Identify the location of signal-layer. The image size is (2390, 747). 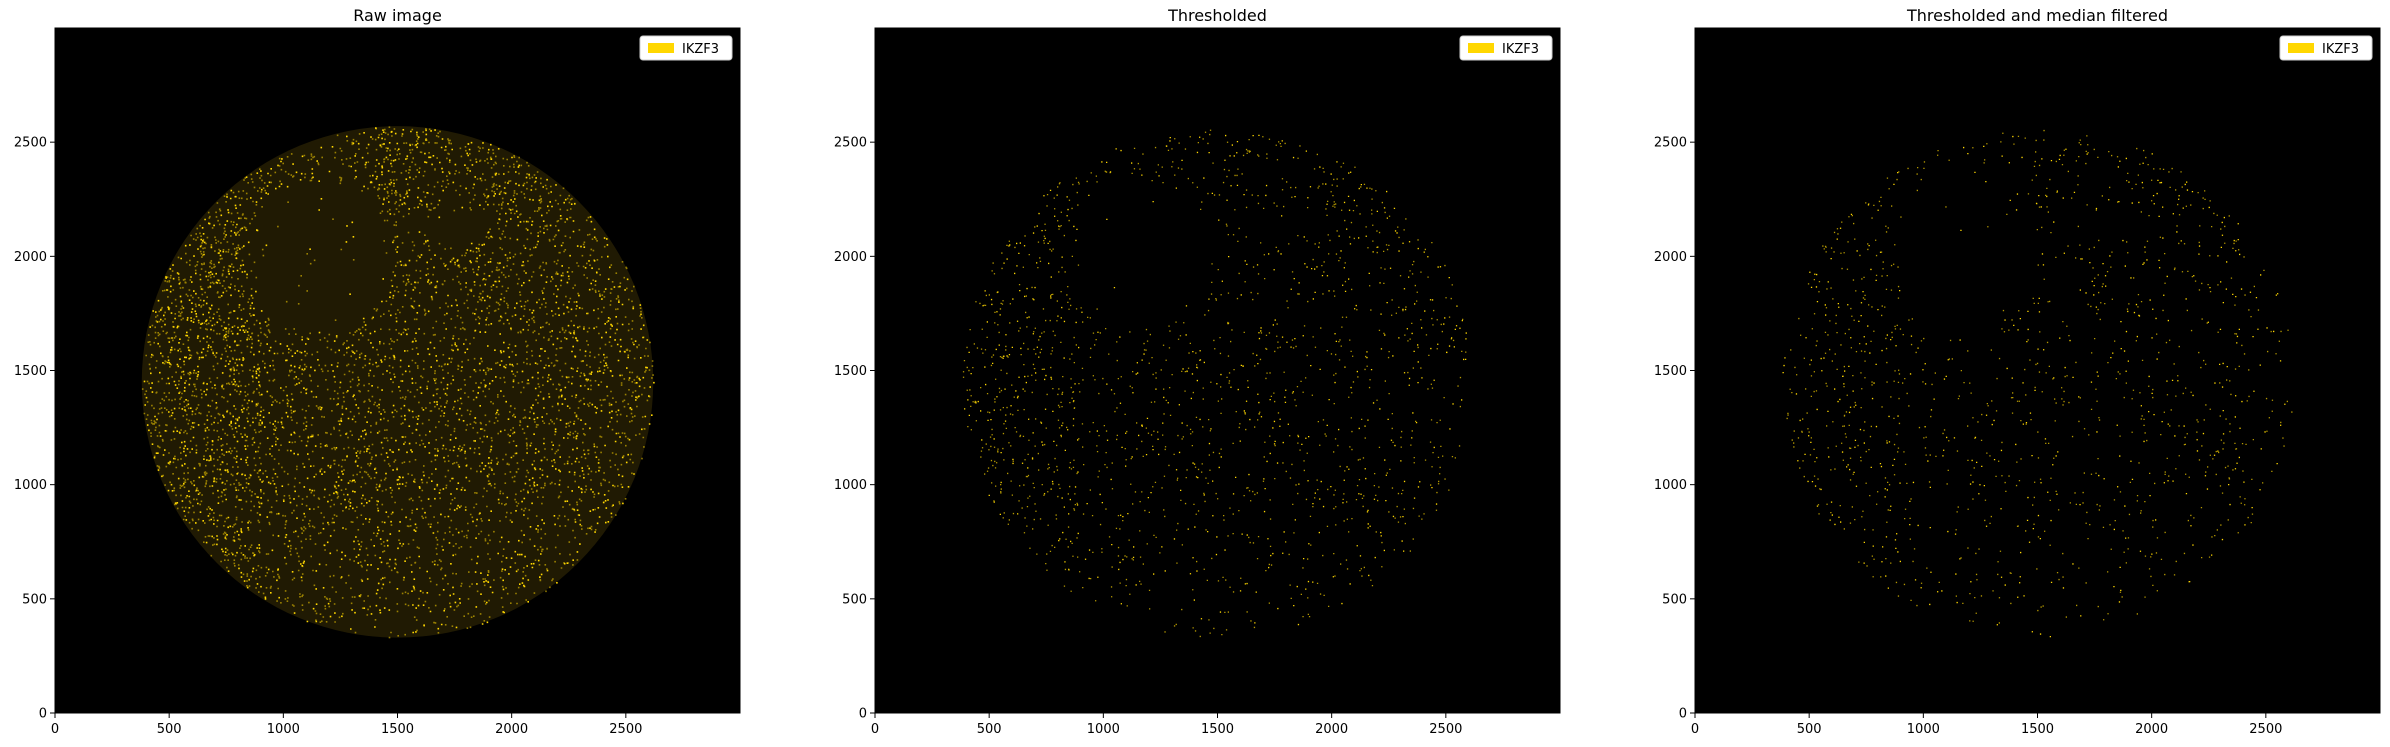
(398, 382).